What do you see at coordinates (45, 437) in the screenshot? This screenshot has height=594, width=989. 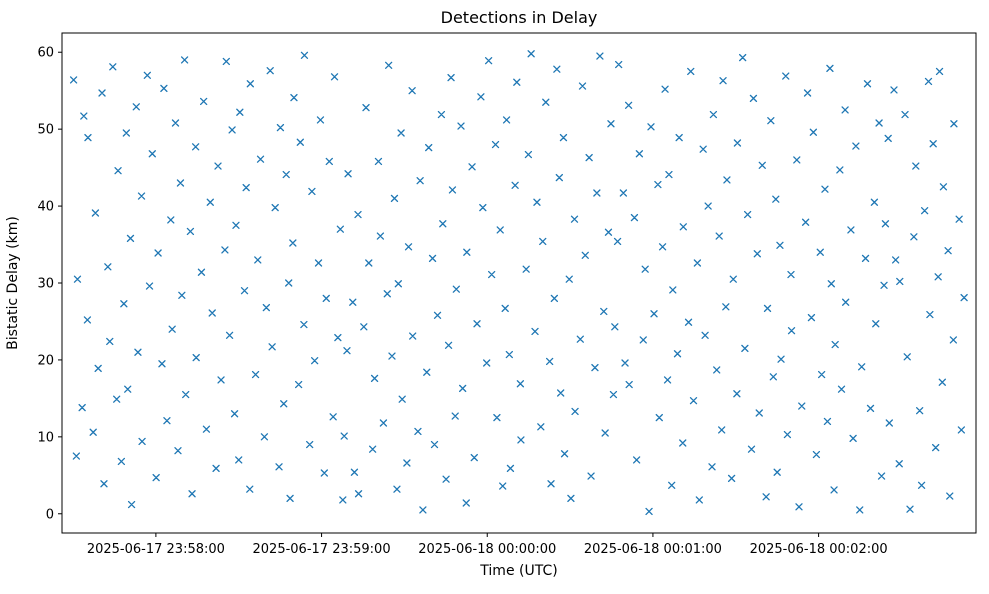 I see `y-tick-label: 10` at bounding box center [45, 437].